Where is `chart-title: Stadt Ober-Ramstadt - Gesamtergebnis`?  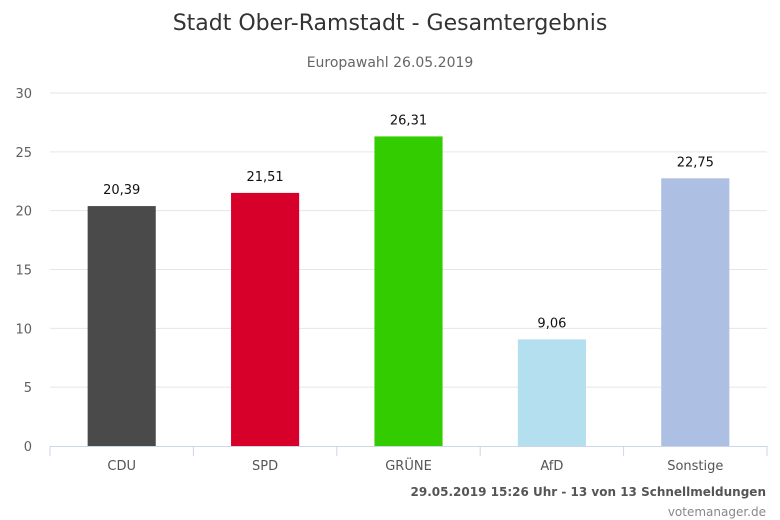
chart-title: Stadt Ober-Ramstadt - Gesamtergebnis is located at coordinates (390, 23).